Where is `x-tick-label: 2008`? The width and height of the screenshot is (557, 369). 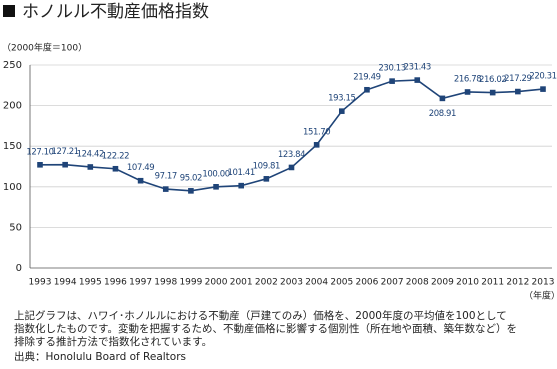 x-tick-label: 2008 is located at coordinates (417, 283).